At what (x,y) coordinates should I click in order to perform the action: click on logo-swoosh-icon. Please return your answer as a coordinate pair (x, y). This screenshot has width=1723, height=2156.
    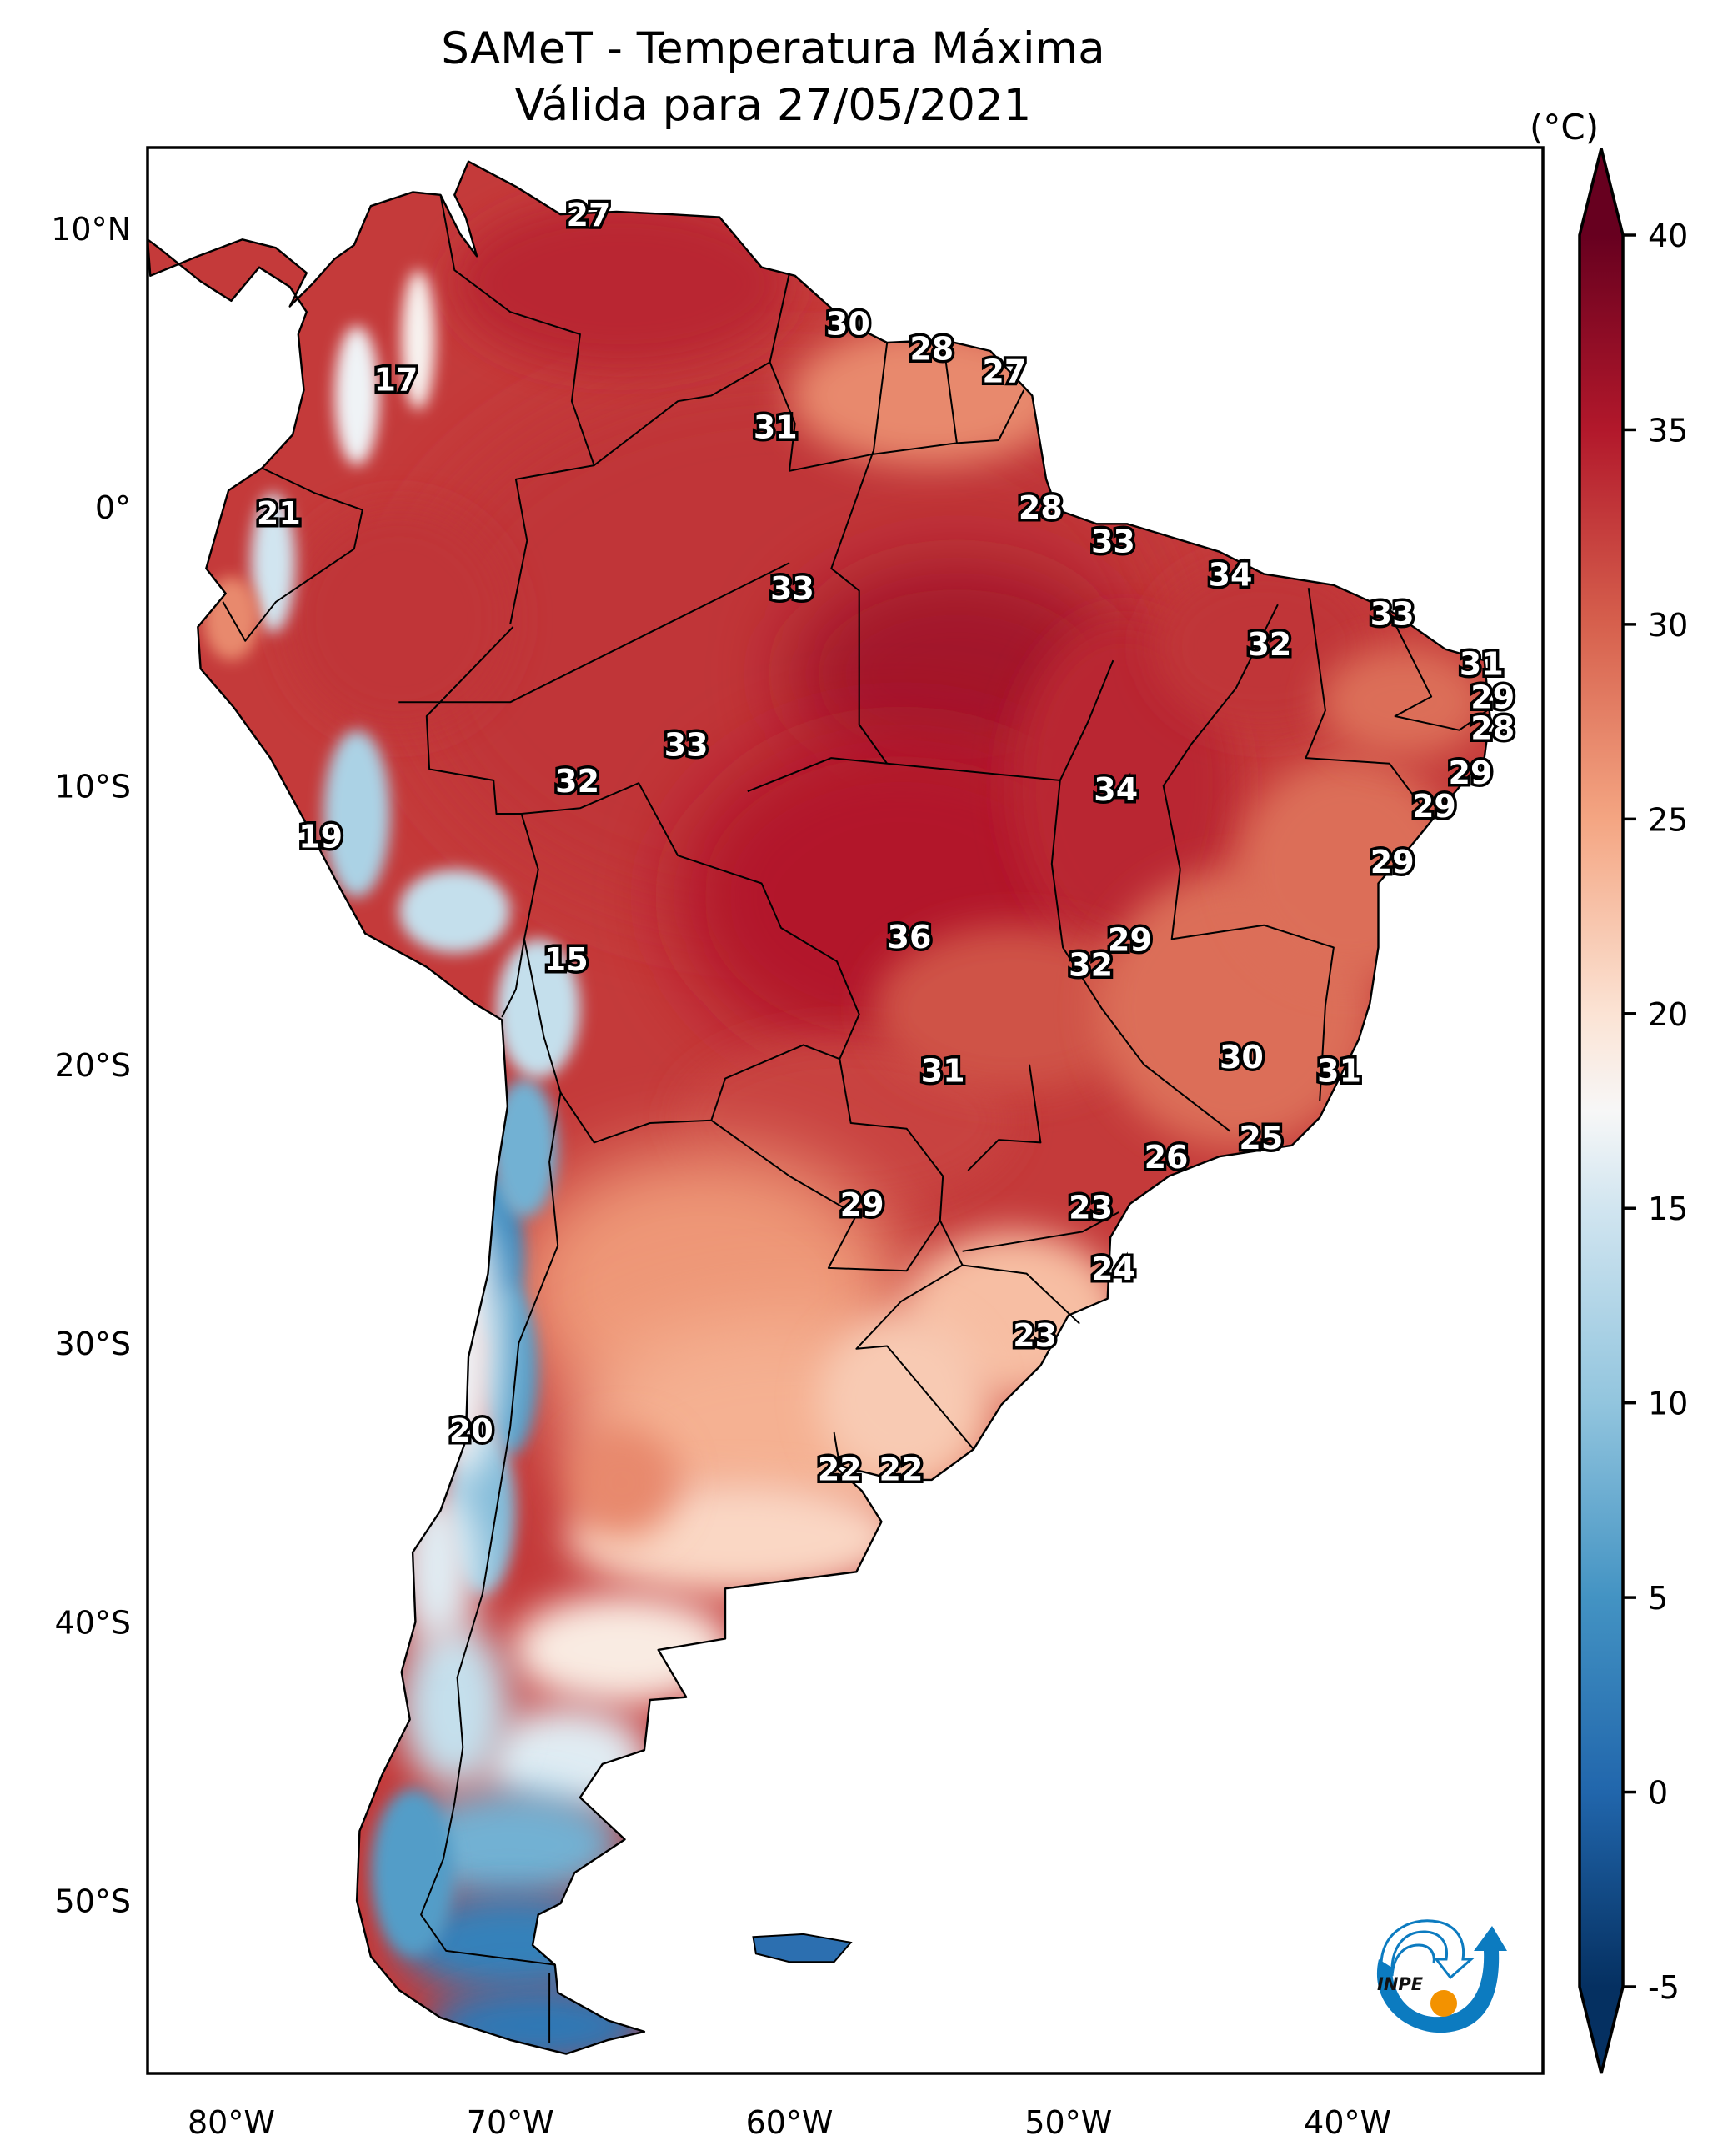
    Looking at the image, I should click on (1441, 1979).